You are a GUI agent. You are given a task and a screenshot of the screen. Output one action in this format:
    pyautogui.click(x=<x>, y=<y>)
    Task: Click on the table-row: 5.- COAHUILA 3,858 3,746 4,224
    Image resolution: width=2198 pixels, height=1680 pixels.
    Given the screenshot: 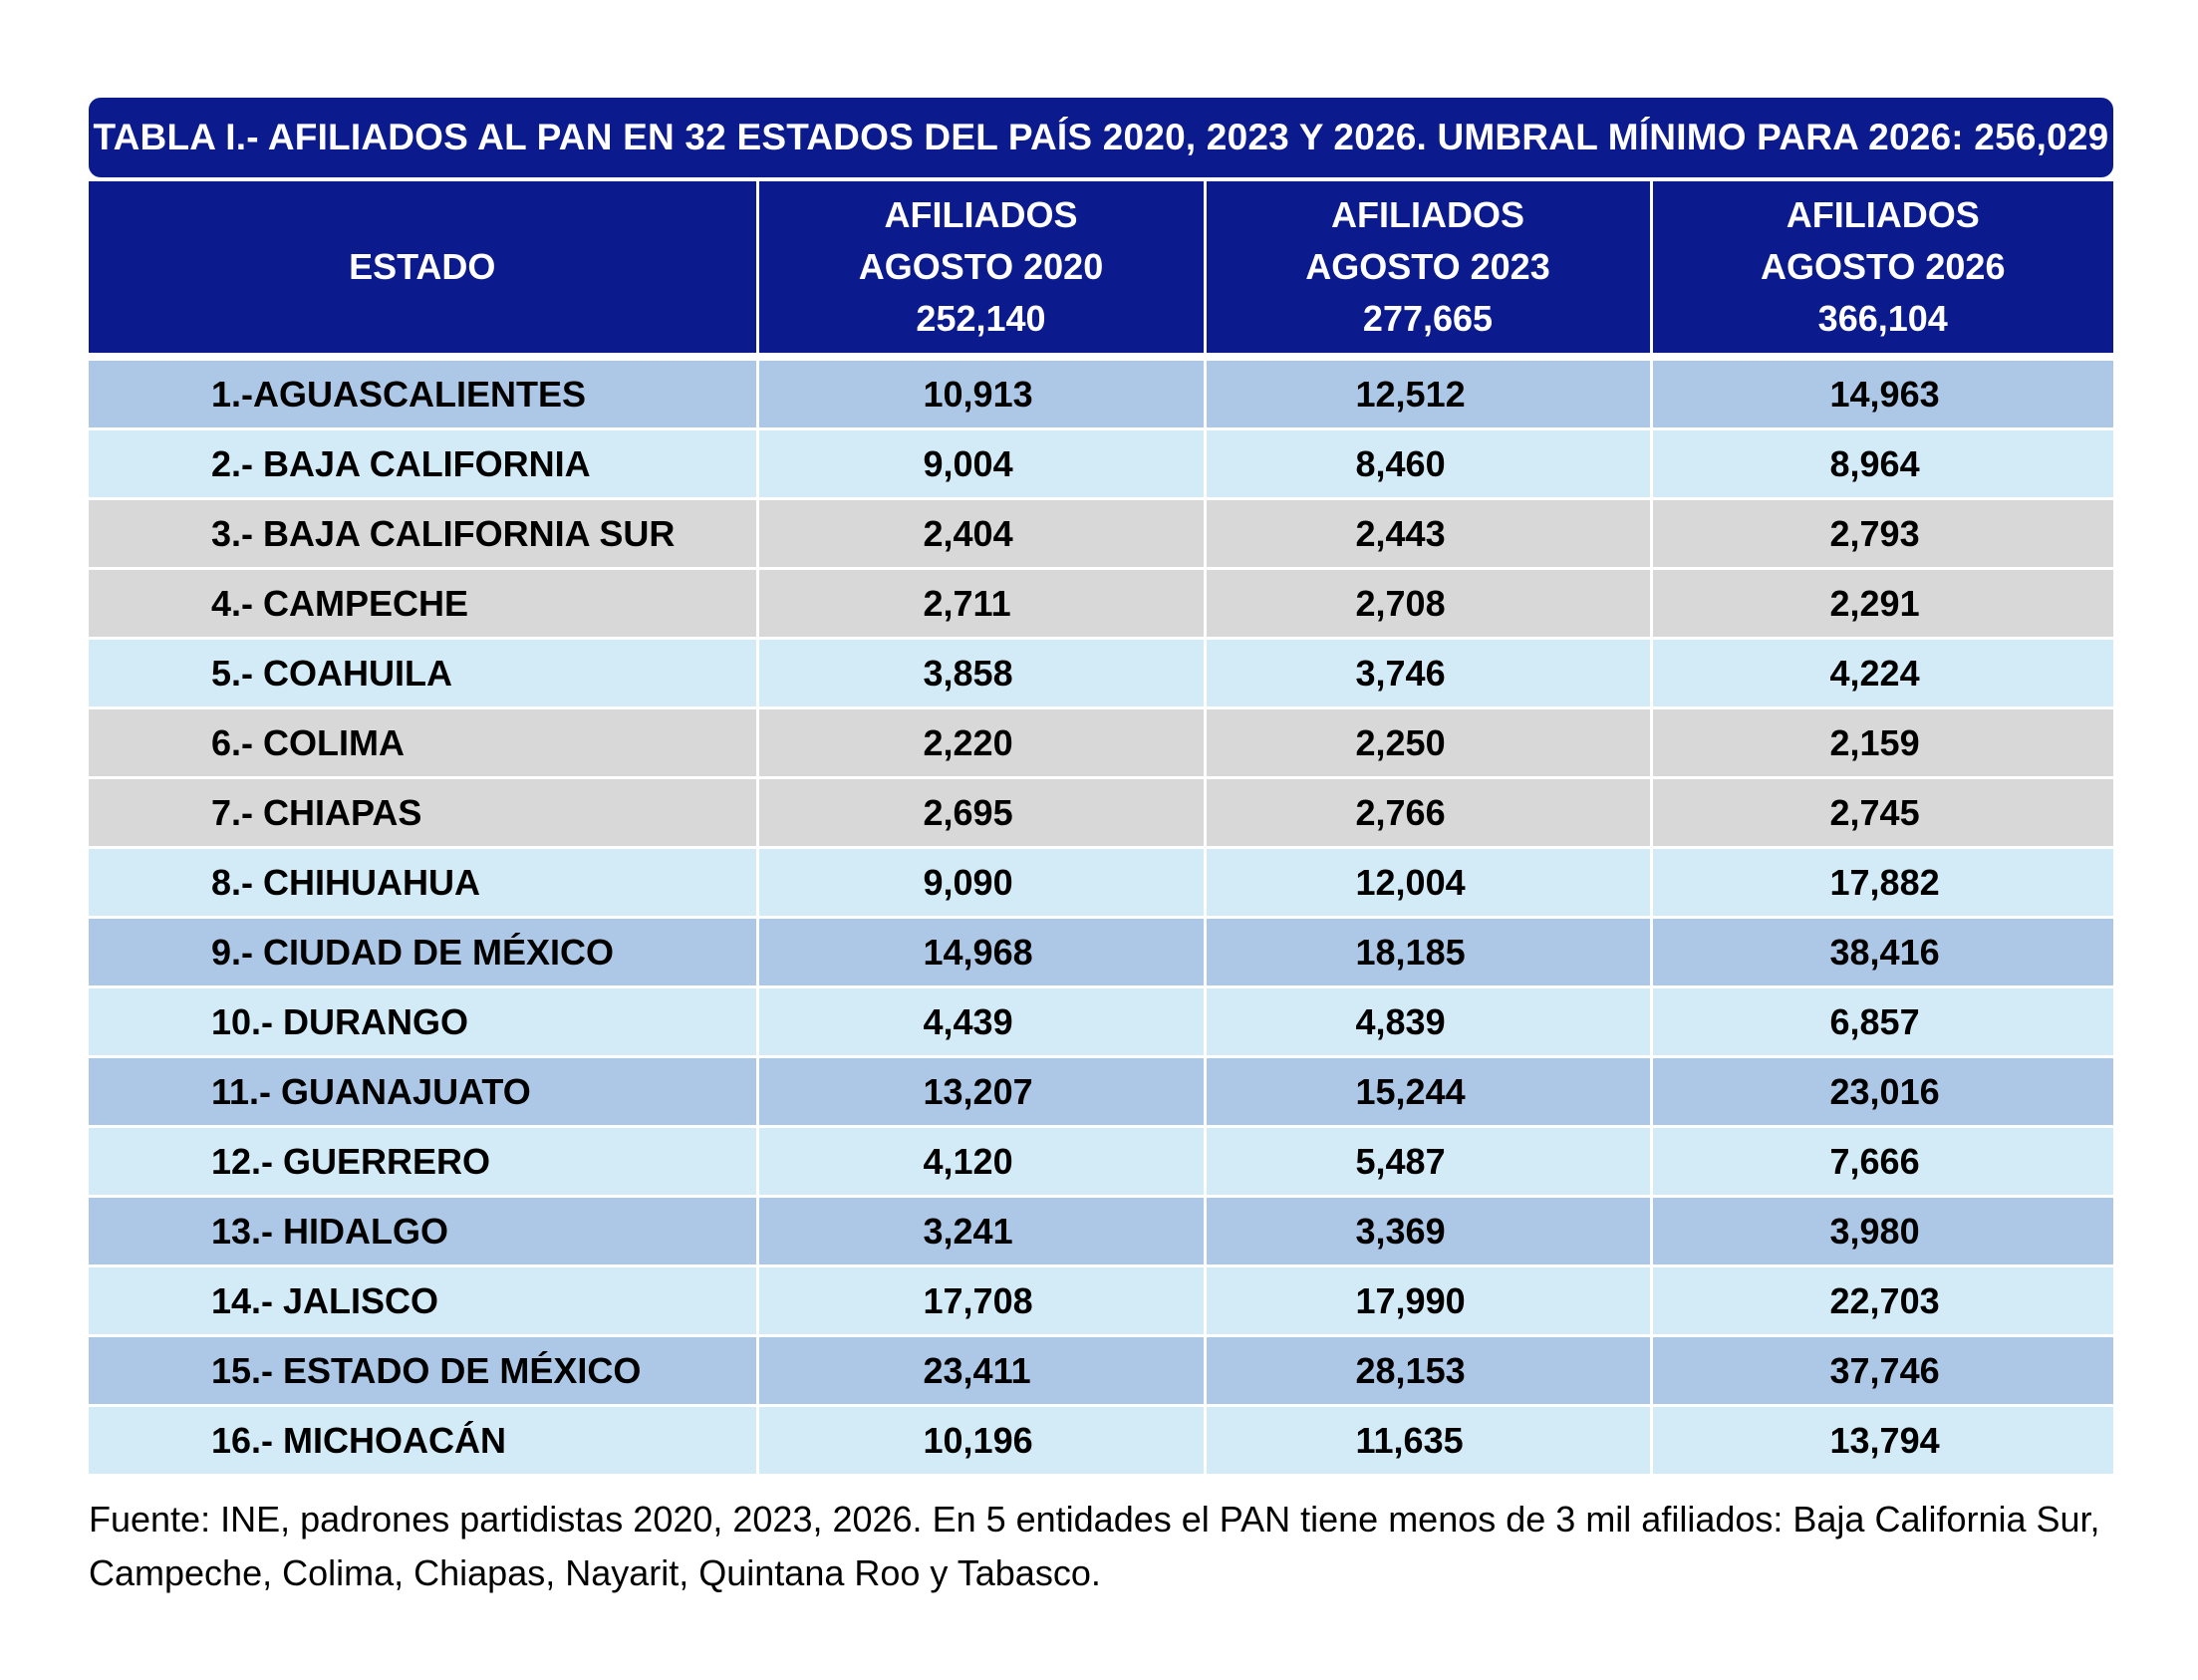 What is the action you would take?
    pyautogui.click(x=1101, y=672)
    